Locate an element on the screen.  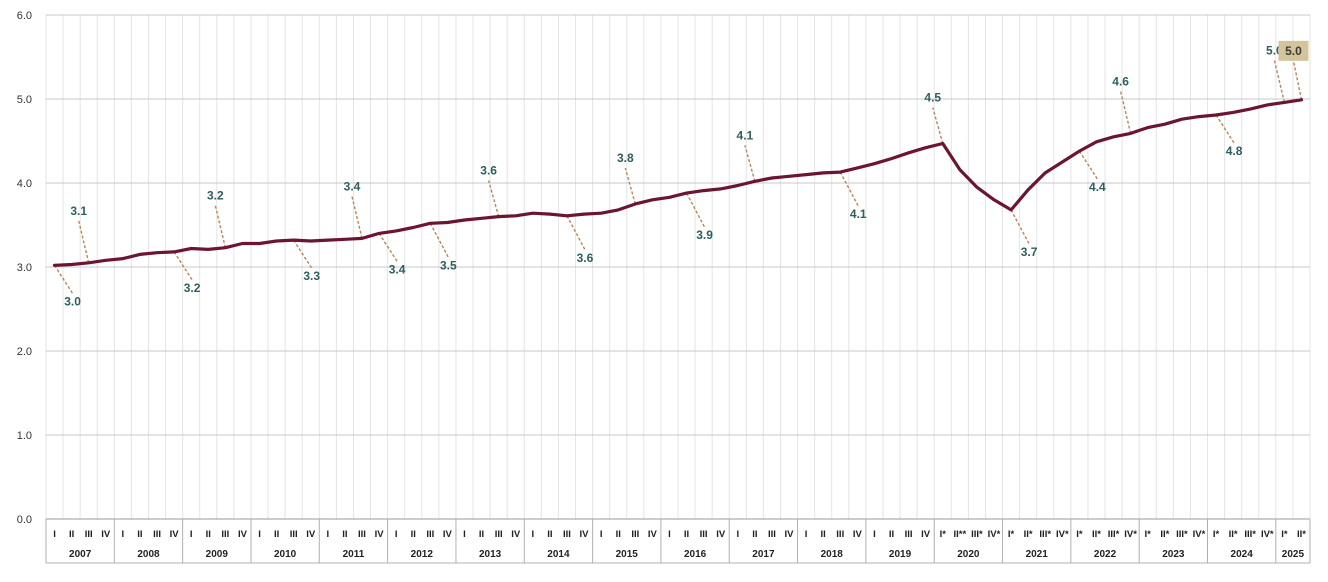
x-year-label: 2017 is located at coordinates (763, 554).